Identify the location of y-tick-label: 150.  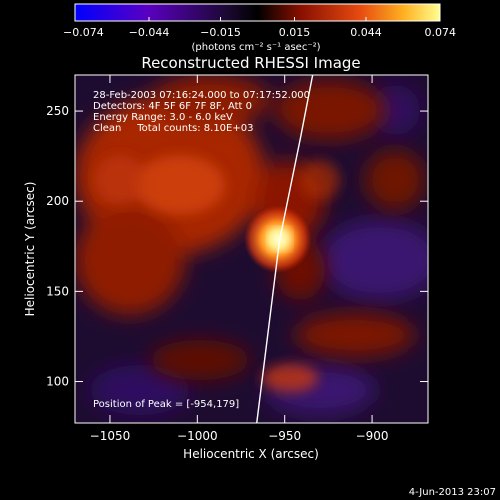
(57, 291).